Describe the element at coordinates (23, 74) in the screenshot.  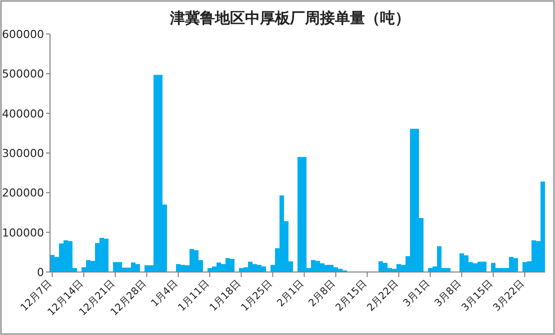
I see `y-tick-label: 500000` at that location.